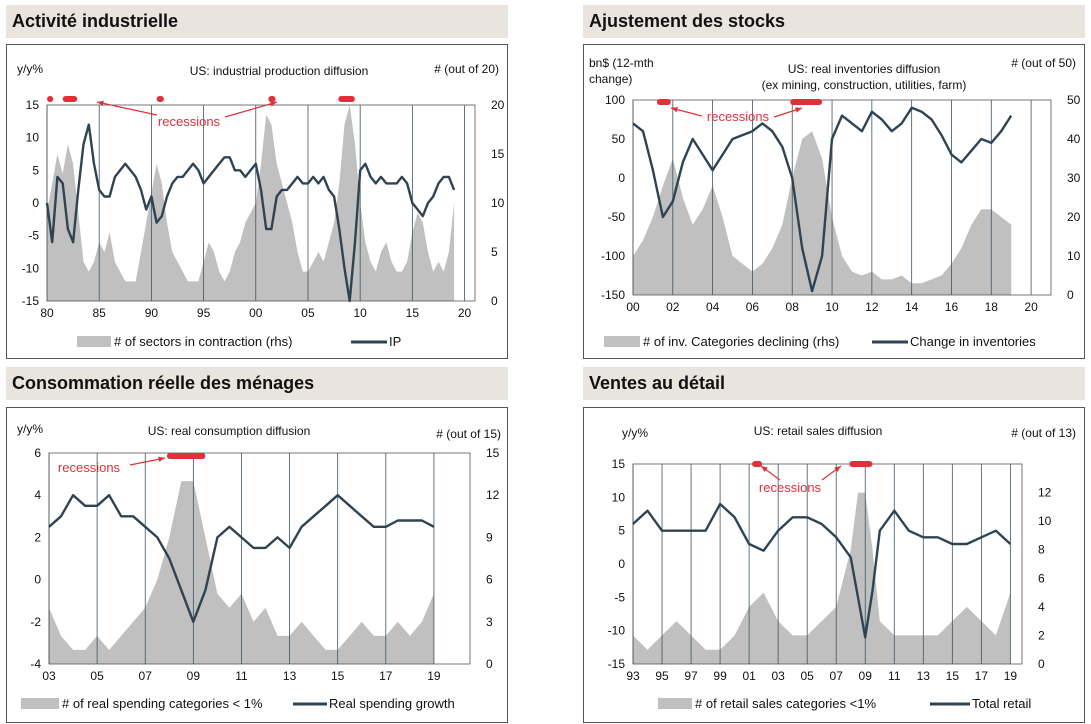  I want to click on x-tick-label: 04, so click(713, 307).